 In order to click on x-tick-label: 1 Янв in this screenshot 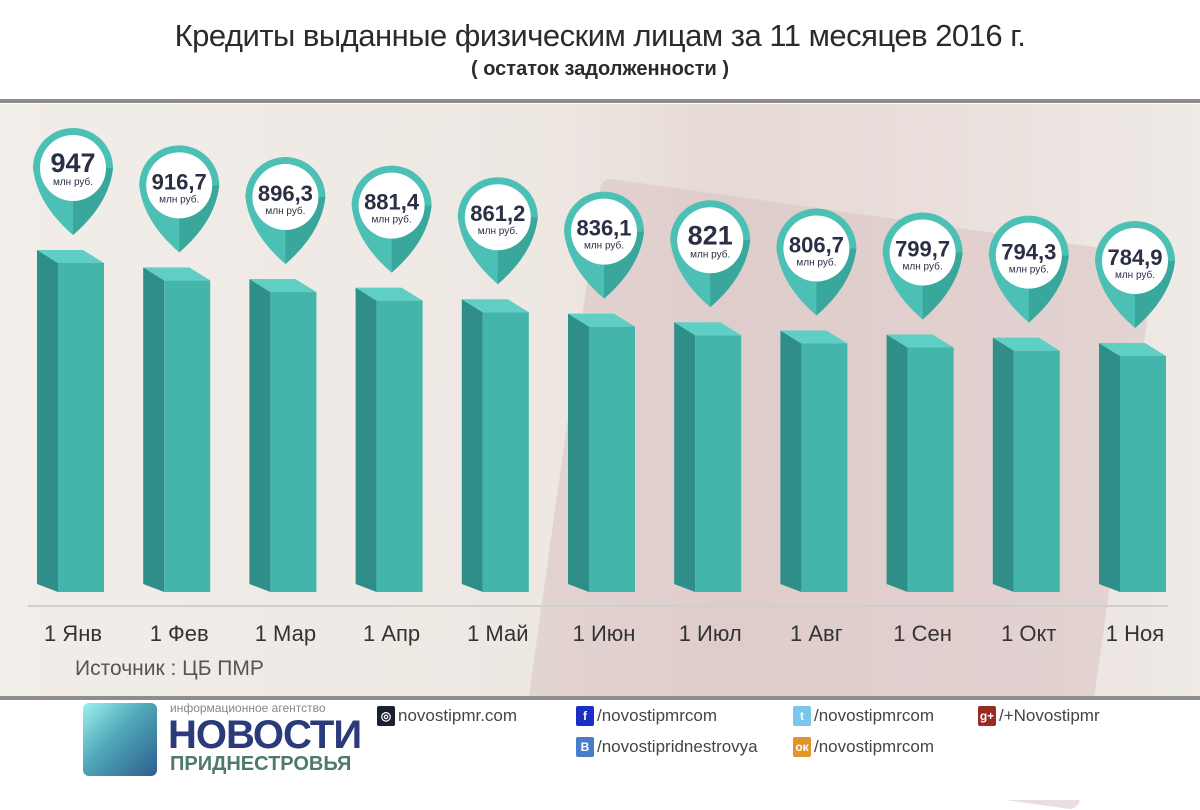, I will do `click(73, 633)`.